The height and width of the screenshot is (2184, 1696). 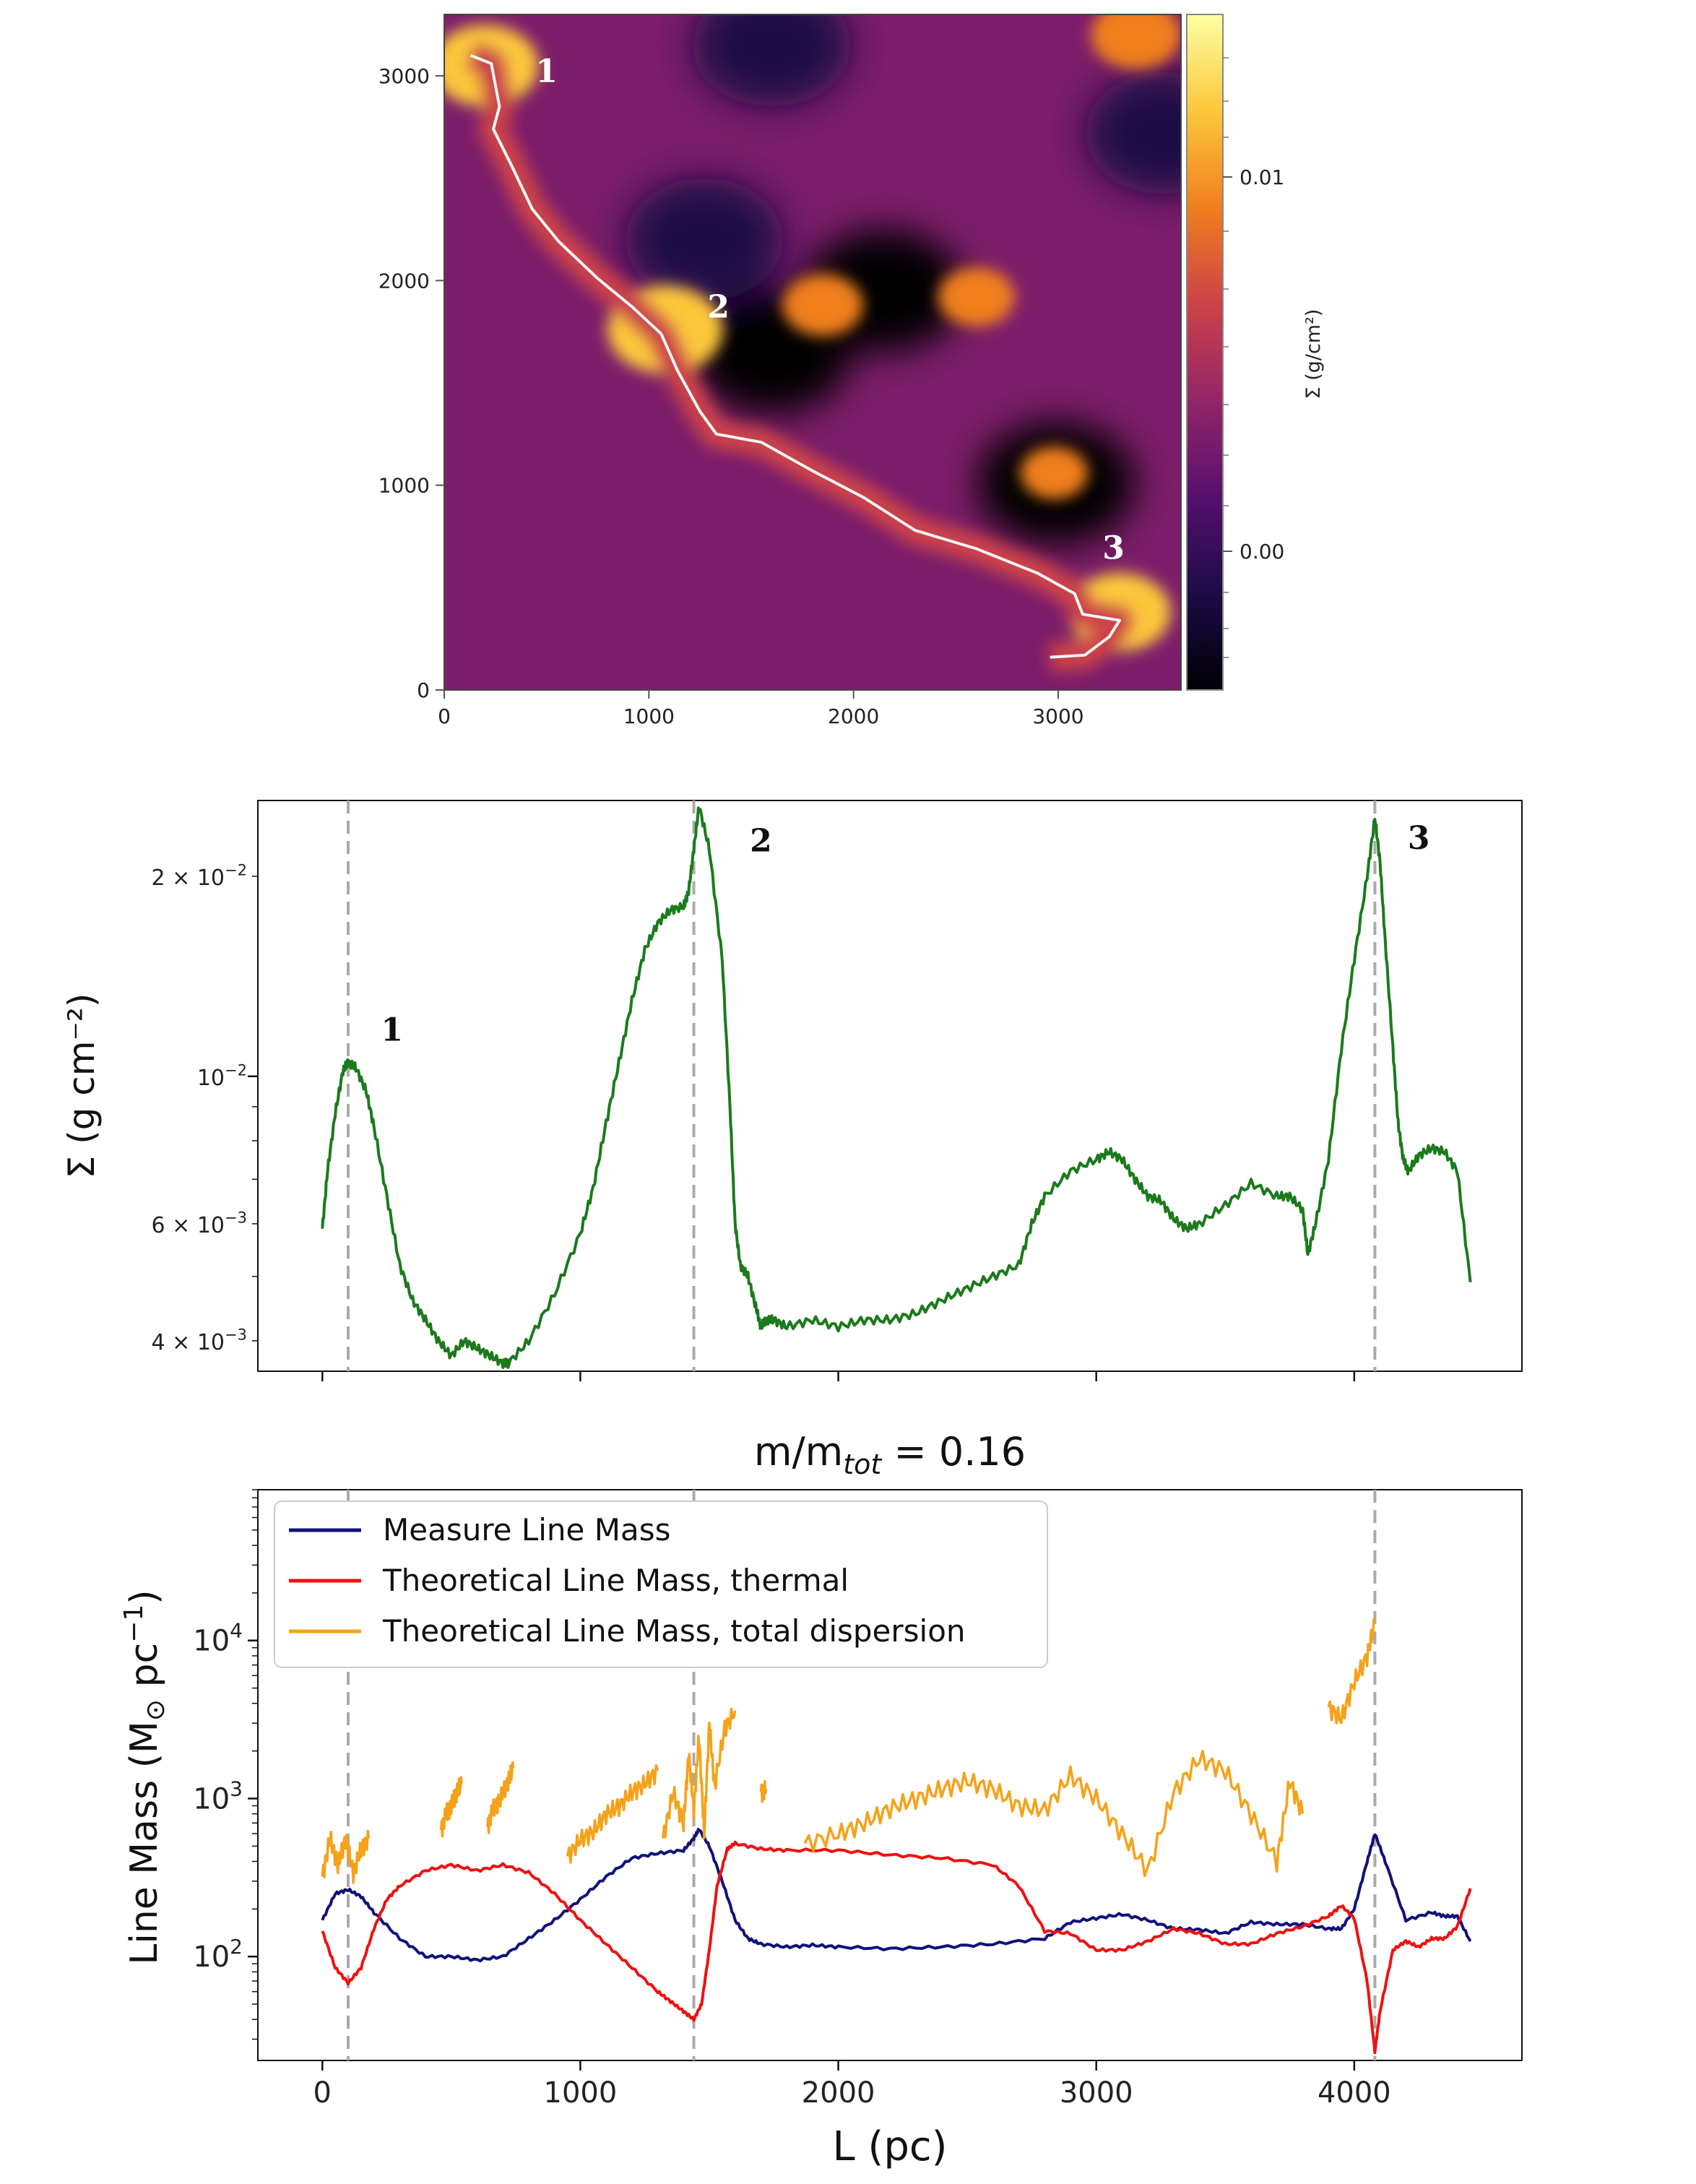 What do you see at coordinates (445, 716) in the screenshot?
I see `heat-x-tick-label: 0` at bounding box center [445, 716].